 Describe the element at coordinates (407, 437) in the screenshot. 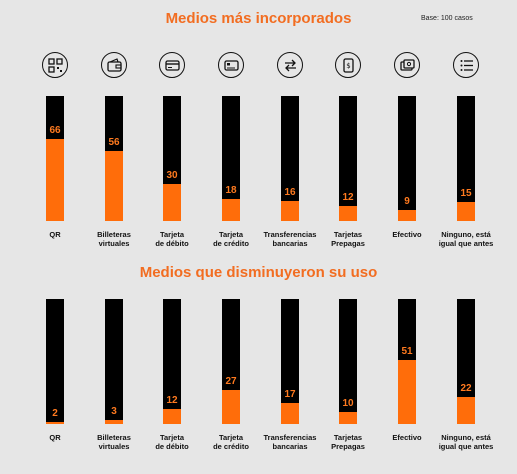

I see `bottom-category-label: Efectivo` at that location.